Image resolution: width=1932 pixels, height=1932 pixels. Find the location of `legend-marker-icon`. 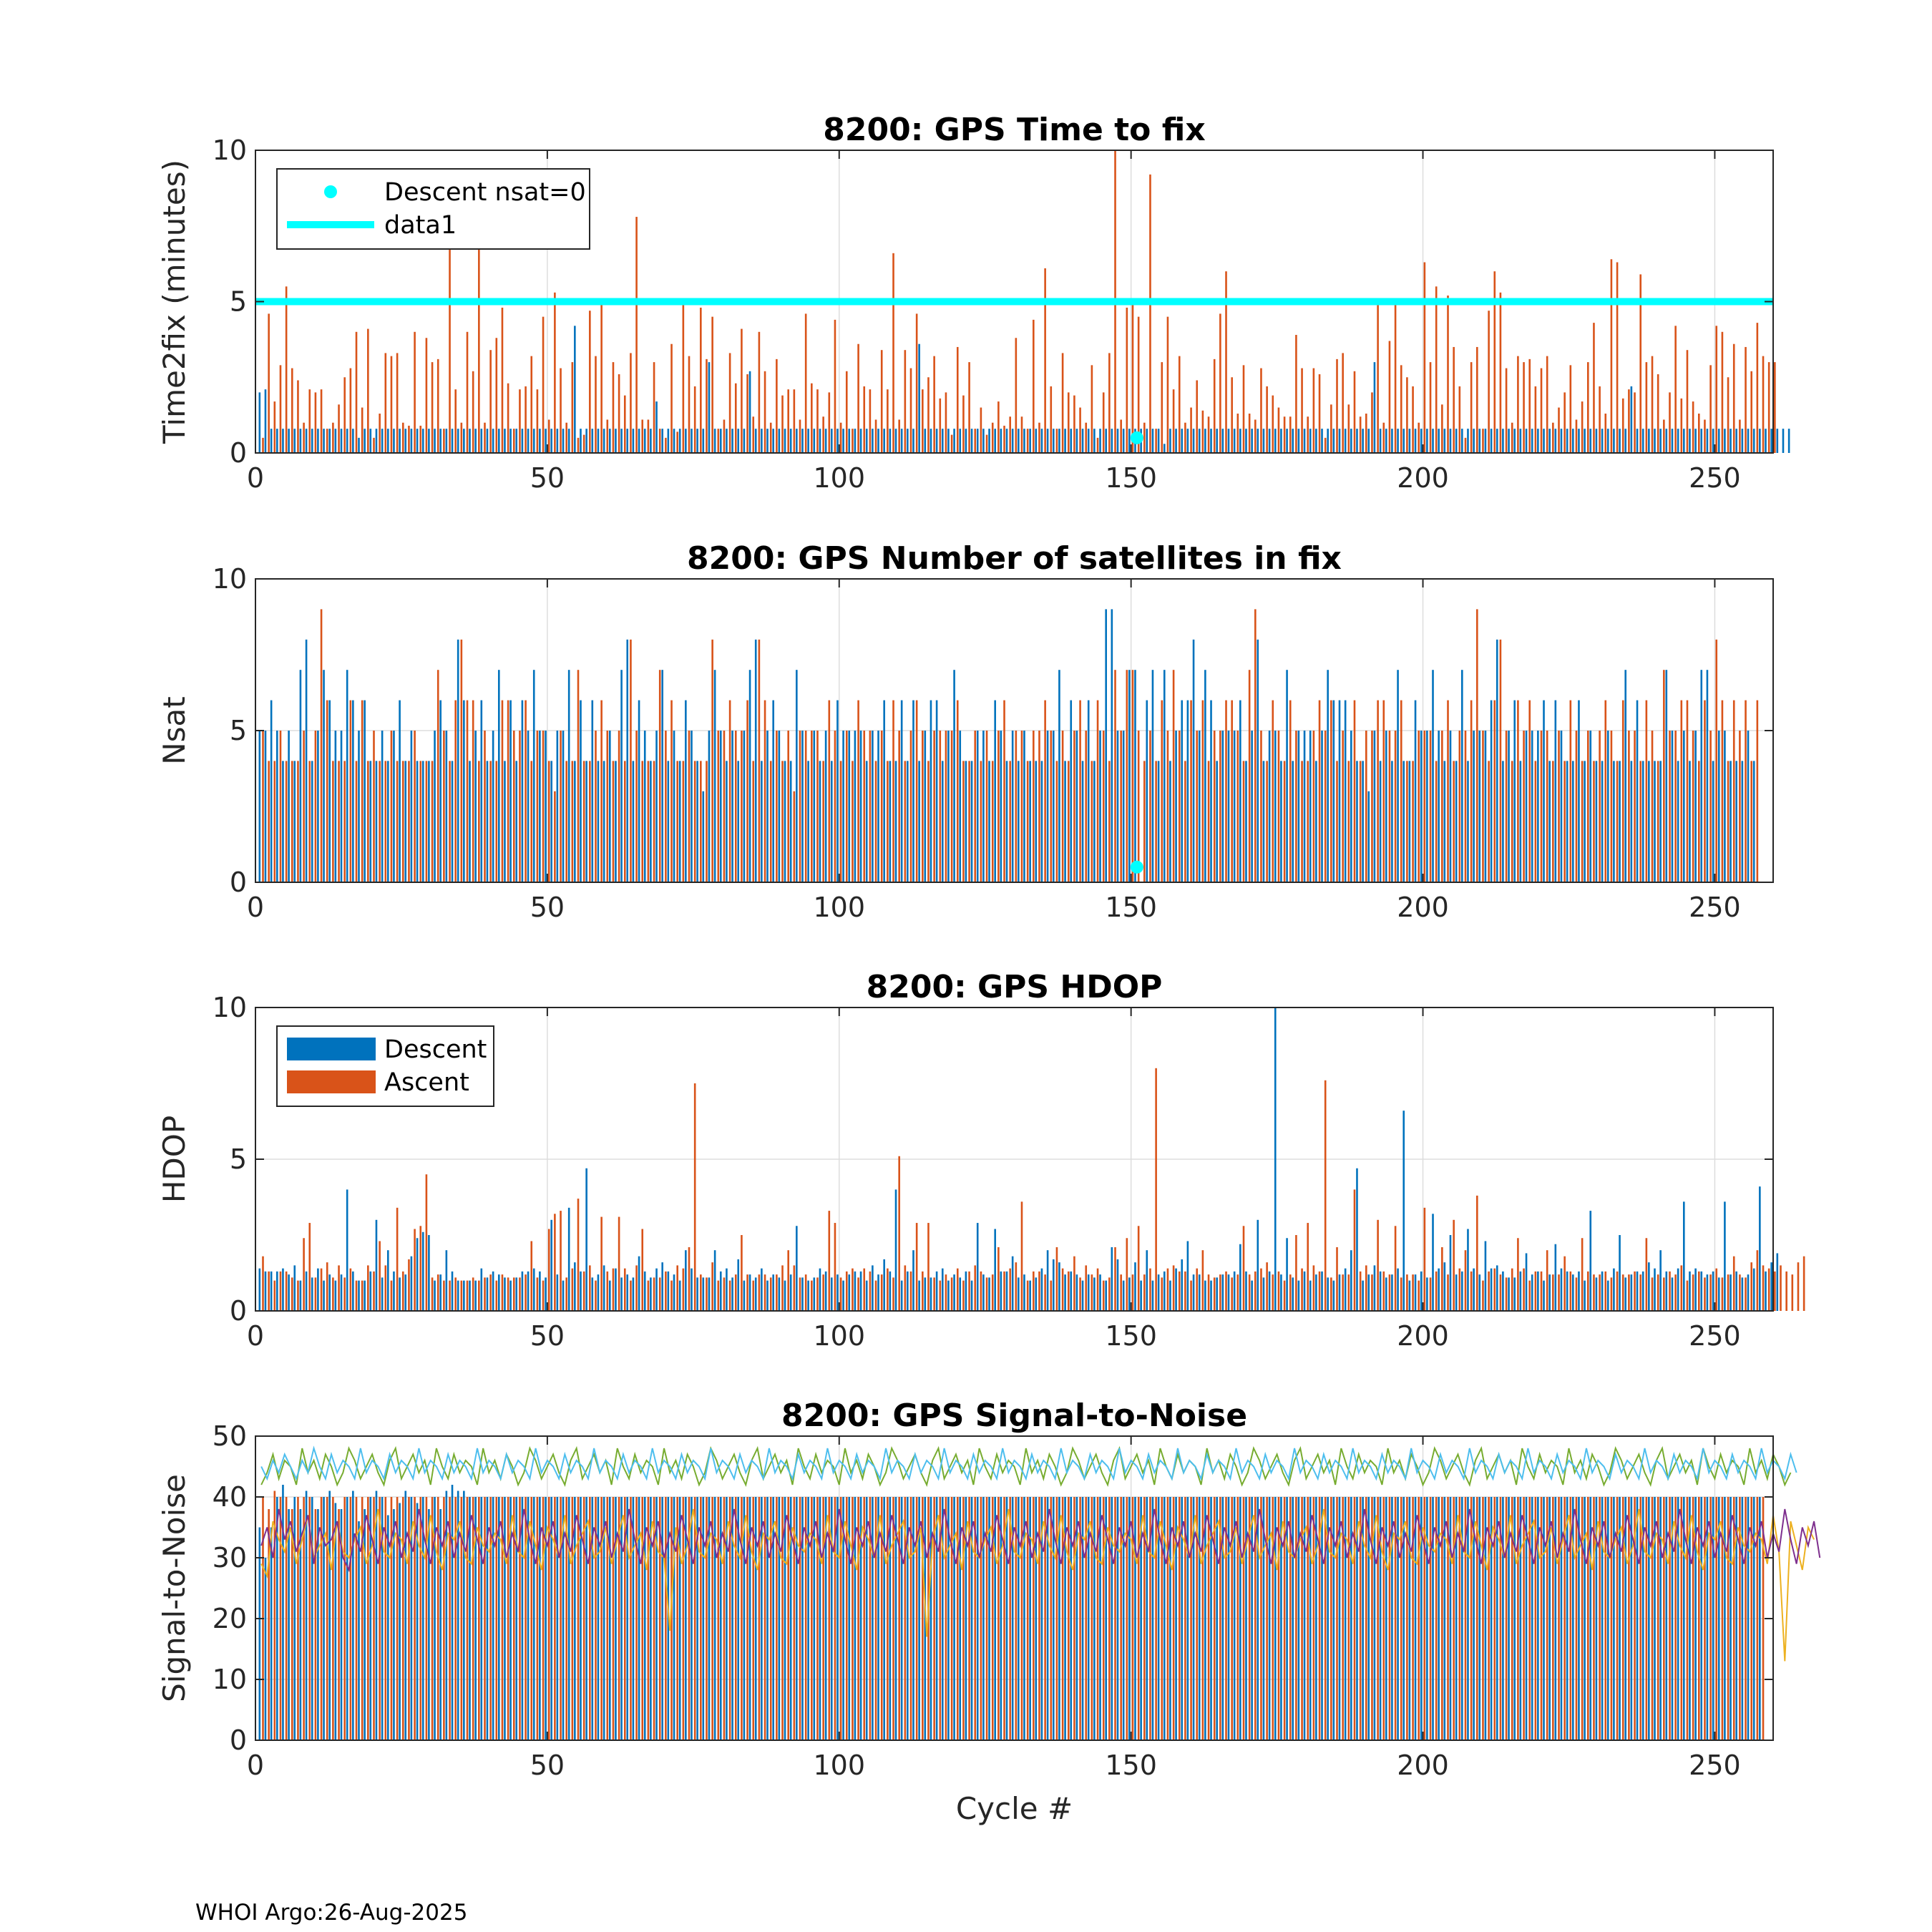

legend-marker-icon is located at coordinates (330, 191).